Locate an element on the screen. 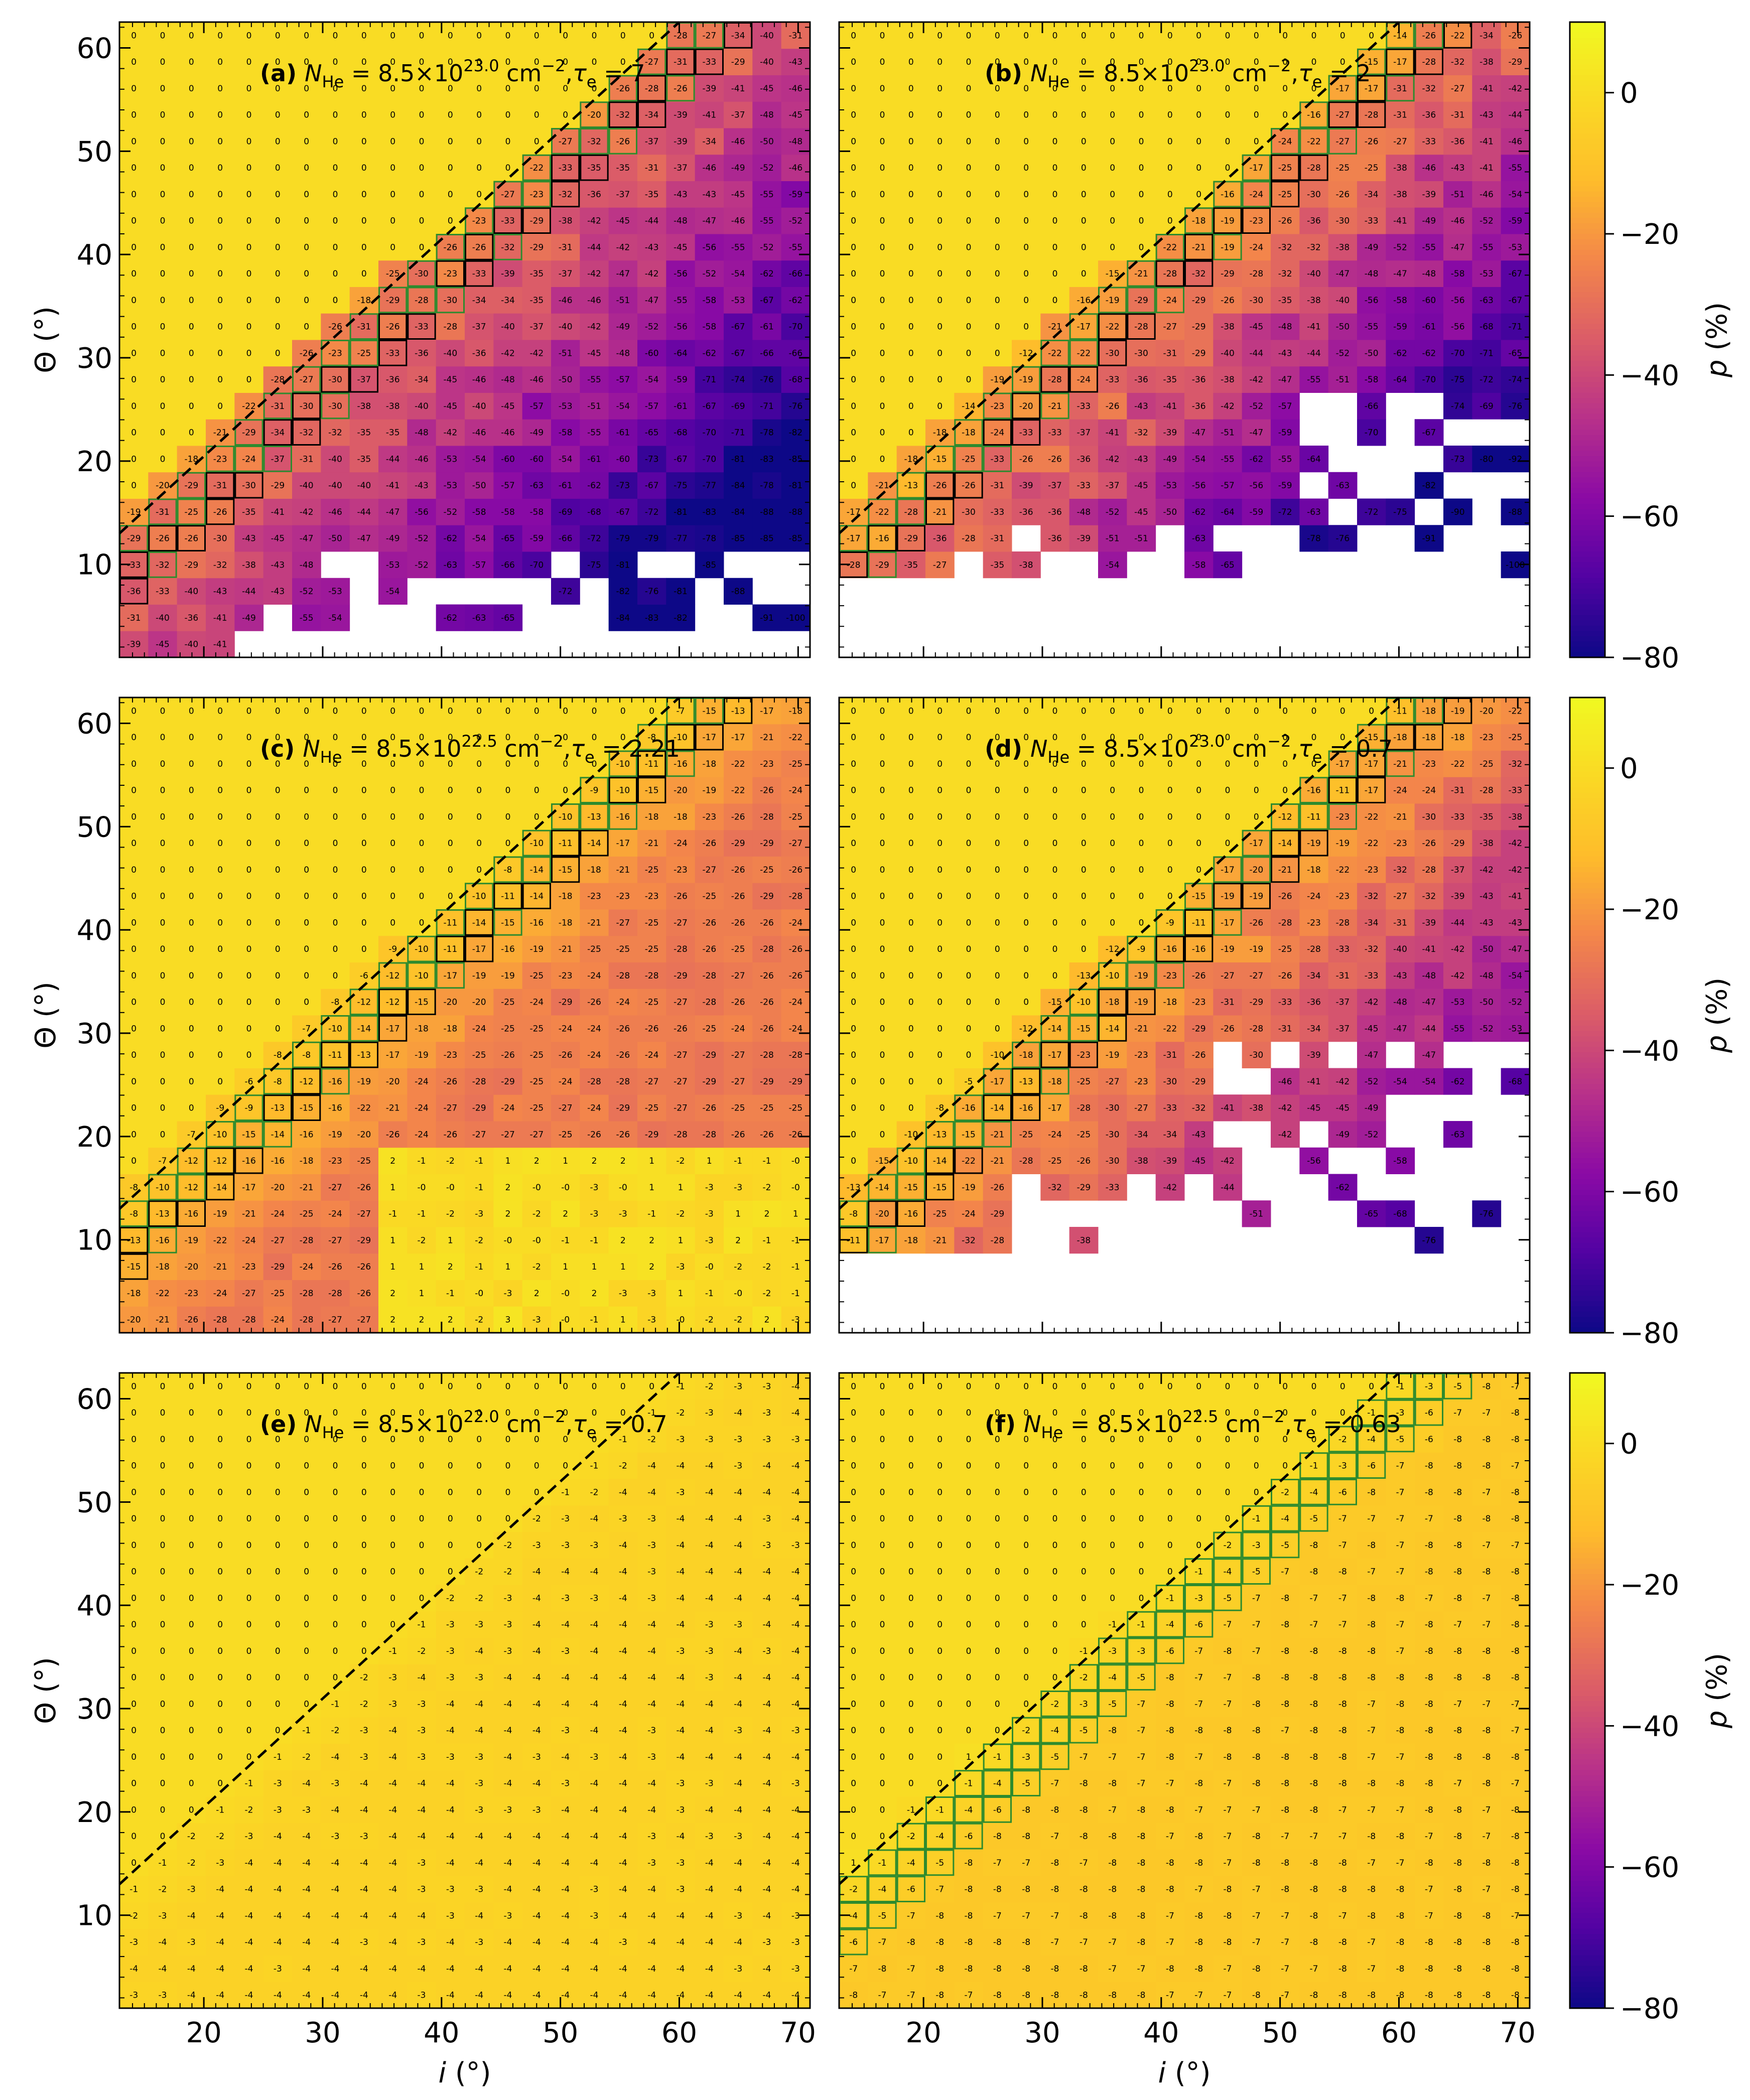 This screenshot has width=1750, height=2100. cell-value: -27 is located at coordinates (335, 1240).